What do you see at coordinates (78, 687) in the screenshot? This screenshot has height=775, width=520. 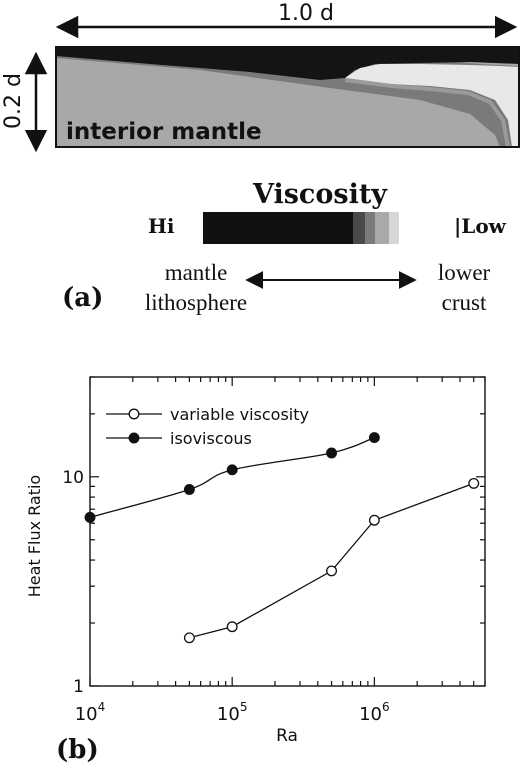 I see `y-tick-label: 1` at bounding box center [78, 687].